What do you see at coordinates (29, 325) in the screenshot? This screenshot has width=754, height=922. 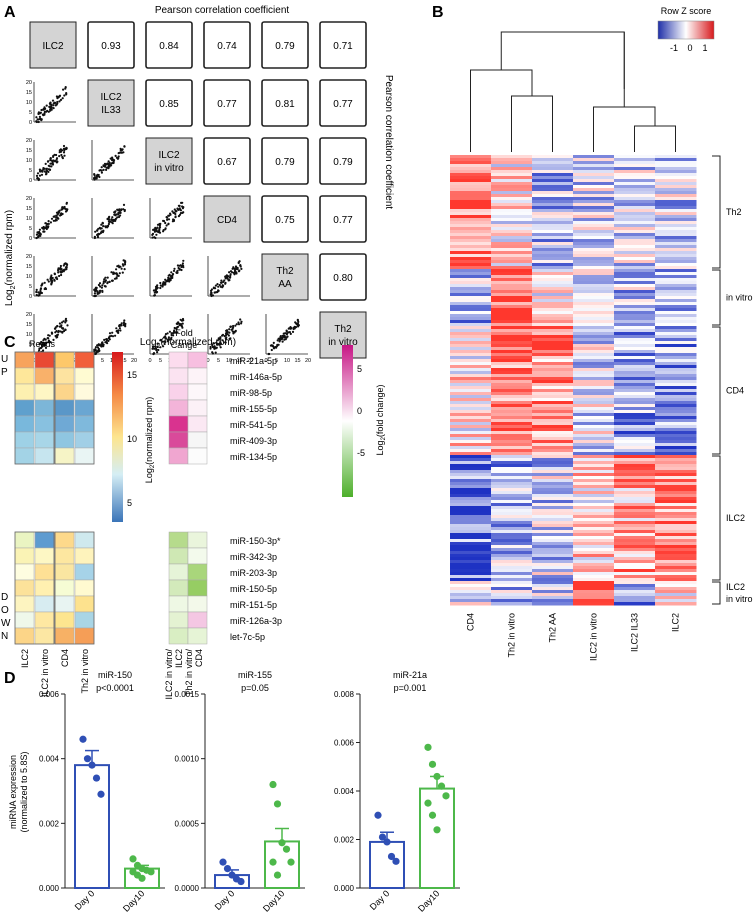 I see `scatter-y-tick: 15` at bounding box center [29, 325].